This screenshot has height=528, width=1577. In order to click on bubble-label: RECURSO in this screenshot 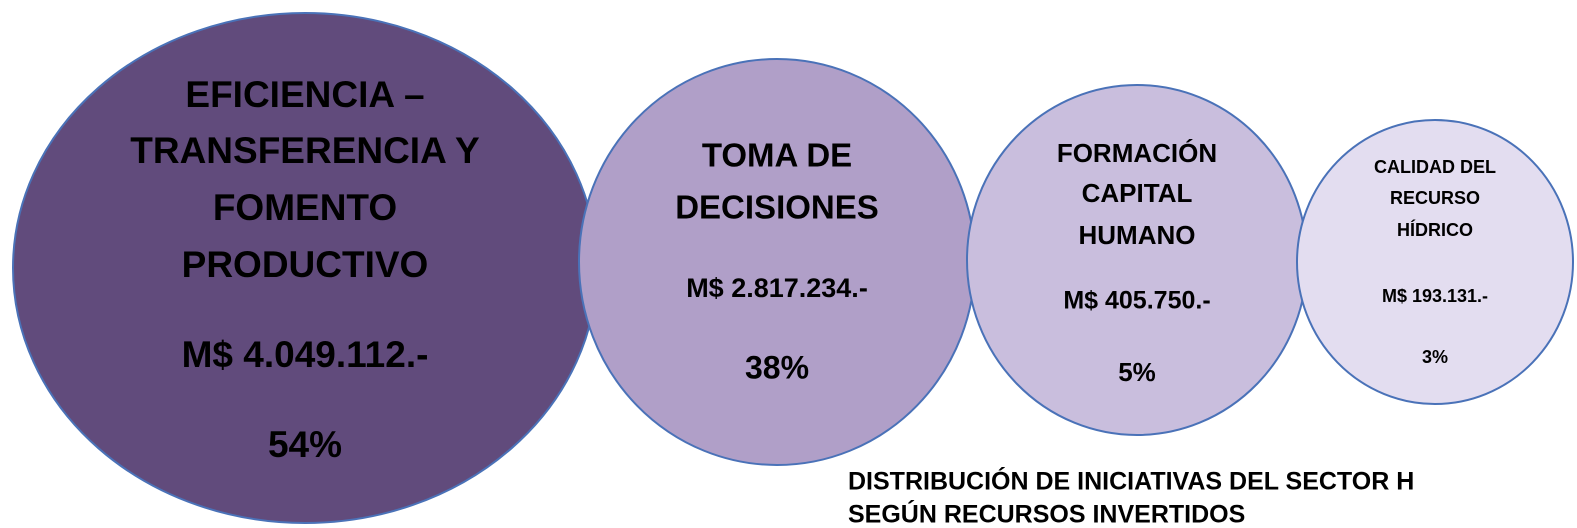, I will do `click(1435, 198)`.